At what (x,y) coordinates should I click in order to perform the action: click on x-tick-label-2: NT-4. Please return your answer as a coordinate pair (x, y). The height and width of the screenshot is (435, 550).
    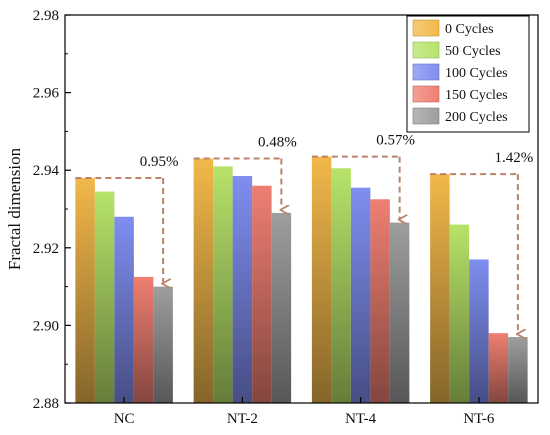
    Looking at the image, I should click on (361, 419).